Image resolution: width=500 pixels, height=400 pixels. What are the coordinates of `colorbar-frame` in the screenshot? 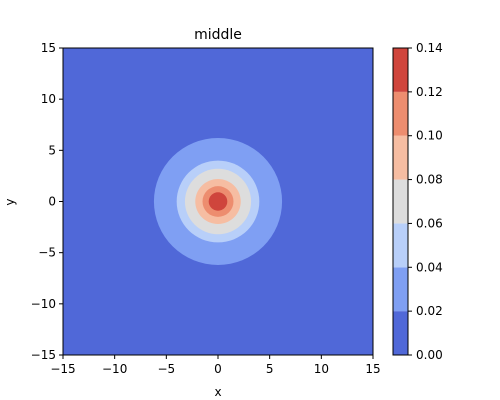 It's located at (400, 201).